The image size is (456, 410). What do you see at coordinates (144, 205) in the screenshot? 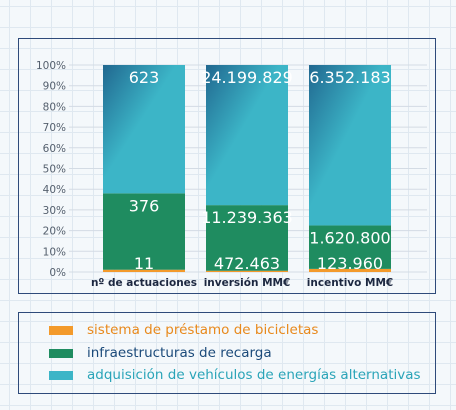
I see `bar-value-label: 376` at bounding box center [144, 205].